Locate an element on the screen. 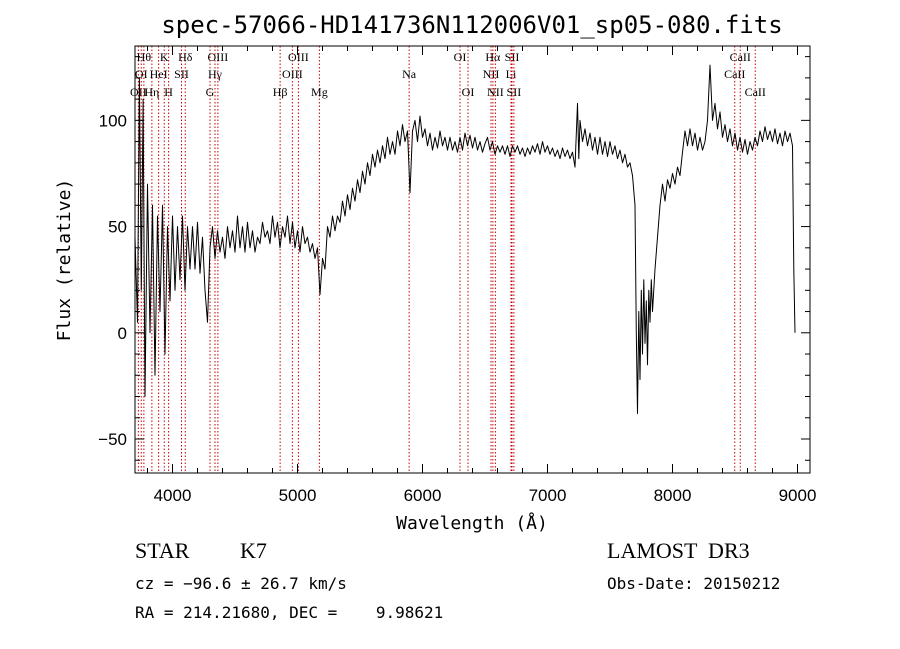 The width and height of the screenshot is (900, 649). spectral-line-label: Na is located at coordinates (409, 74).